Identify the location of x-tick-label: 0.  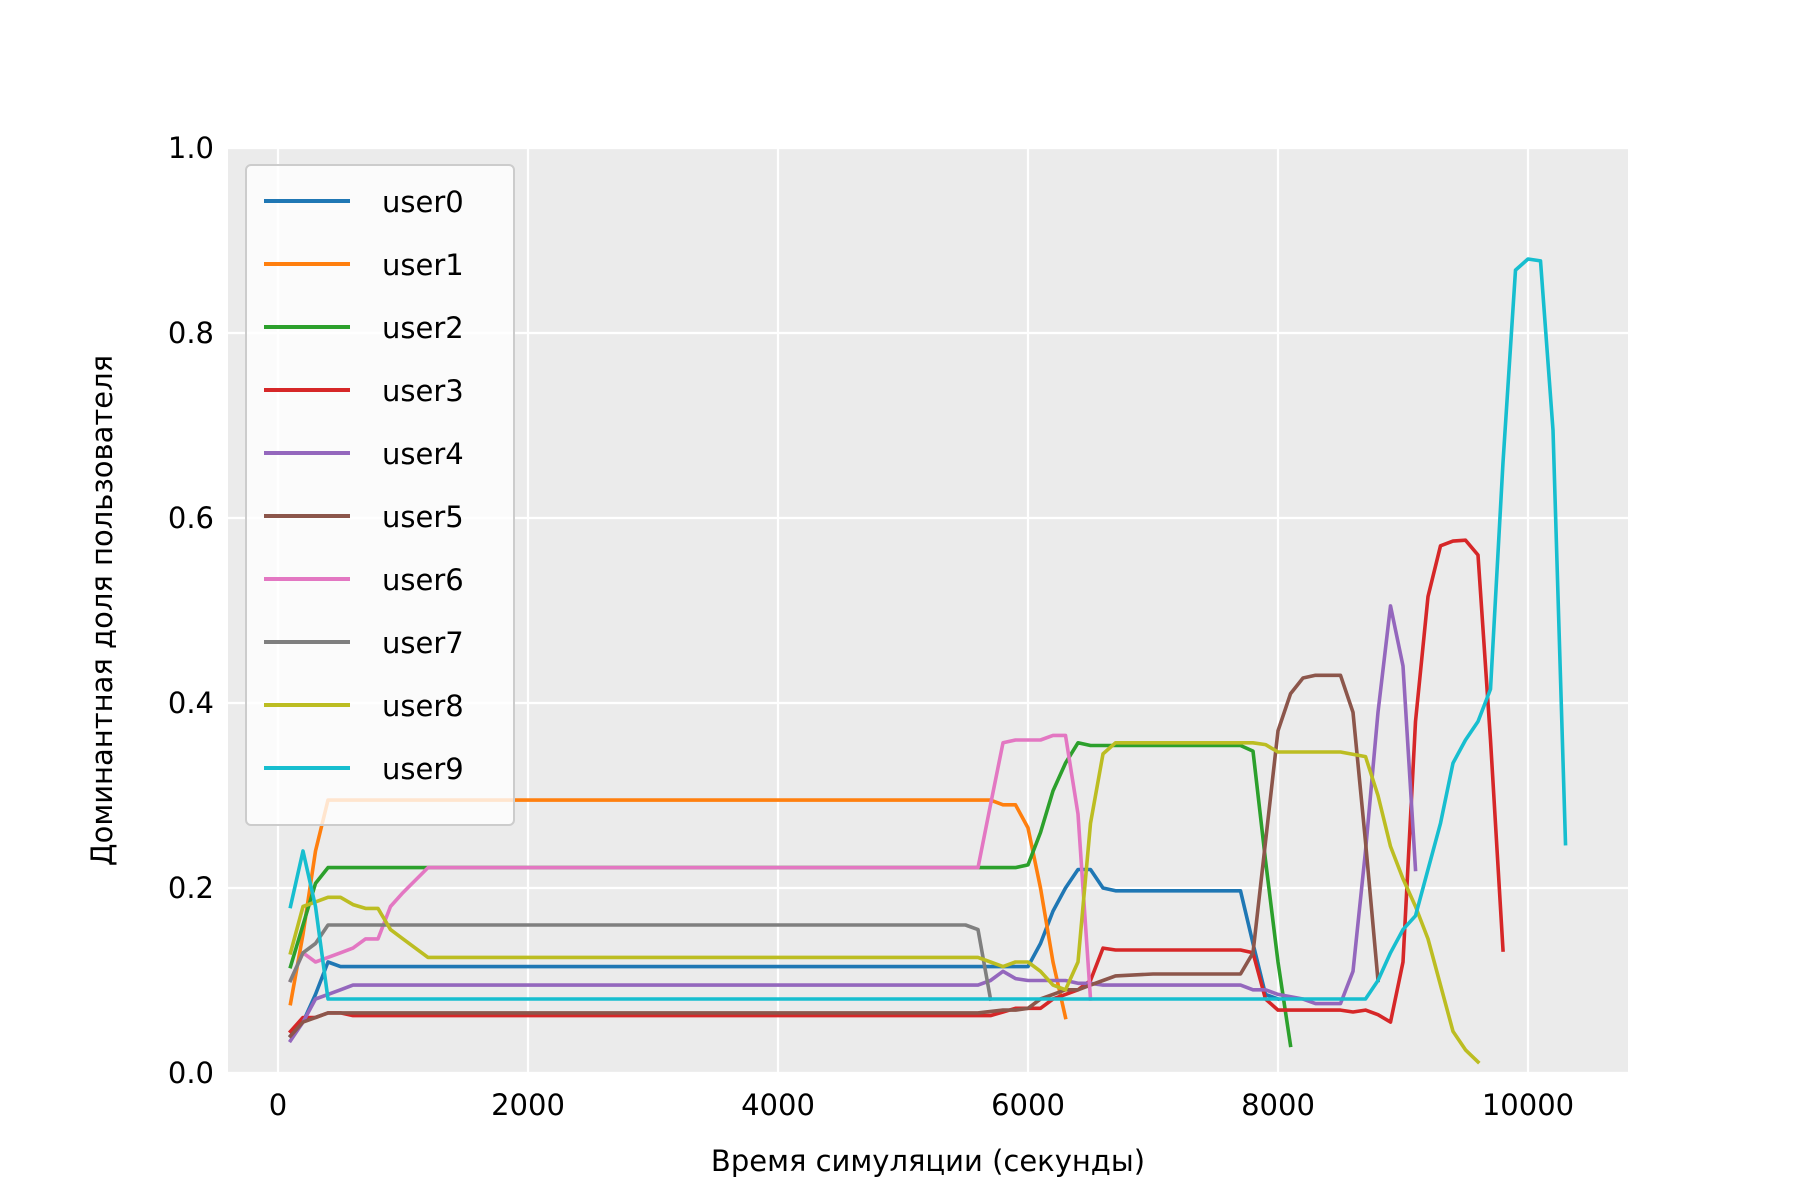
(278, 1105).